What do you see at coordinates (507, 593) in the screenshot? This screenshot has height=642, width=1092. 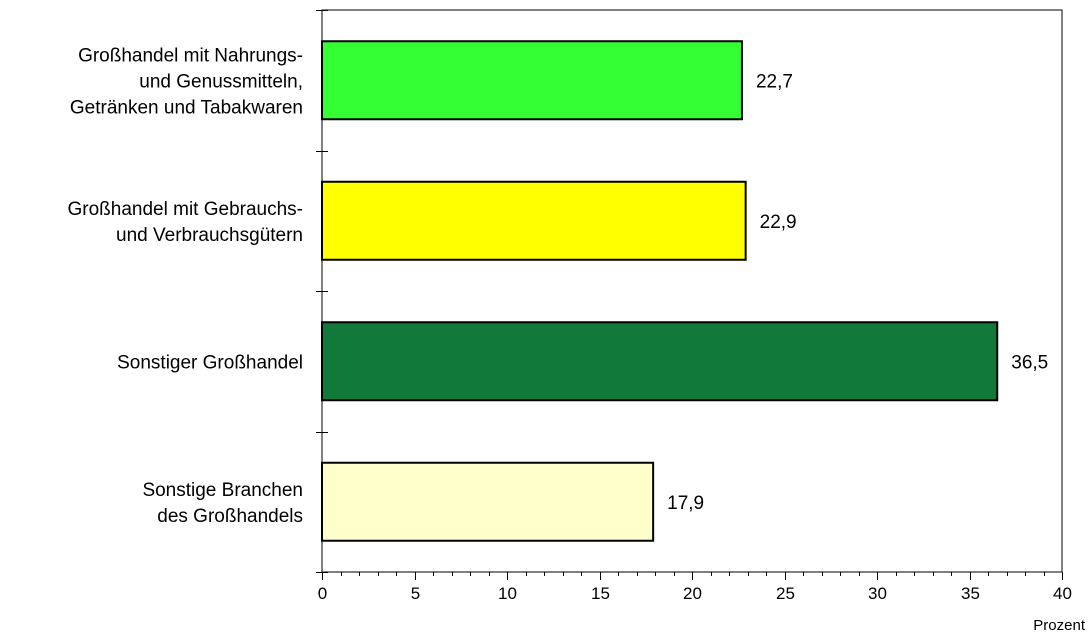 I see `x-tick-label: 10` at bounding box center [507, 593].